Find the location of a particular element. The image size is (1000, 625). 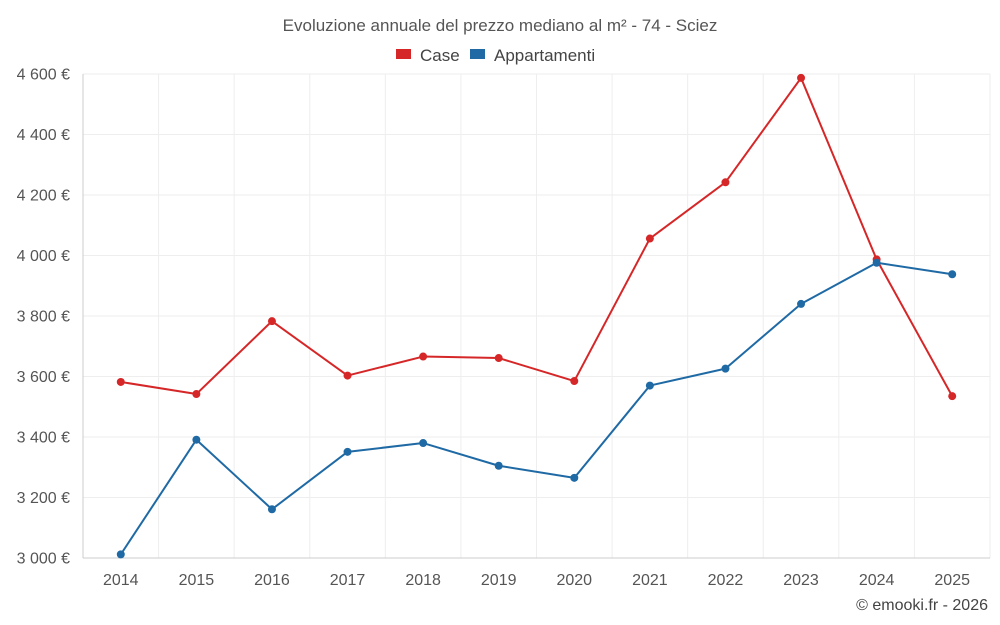

legend-swatch-appartamenti is located at coordinates (477, 54).